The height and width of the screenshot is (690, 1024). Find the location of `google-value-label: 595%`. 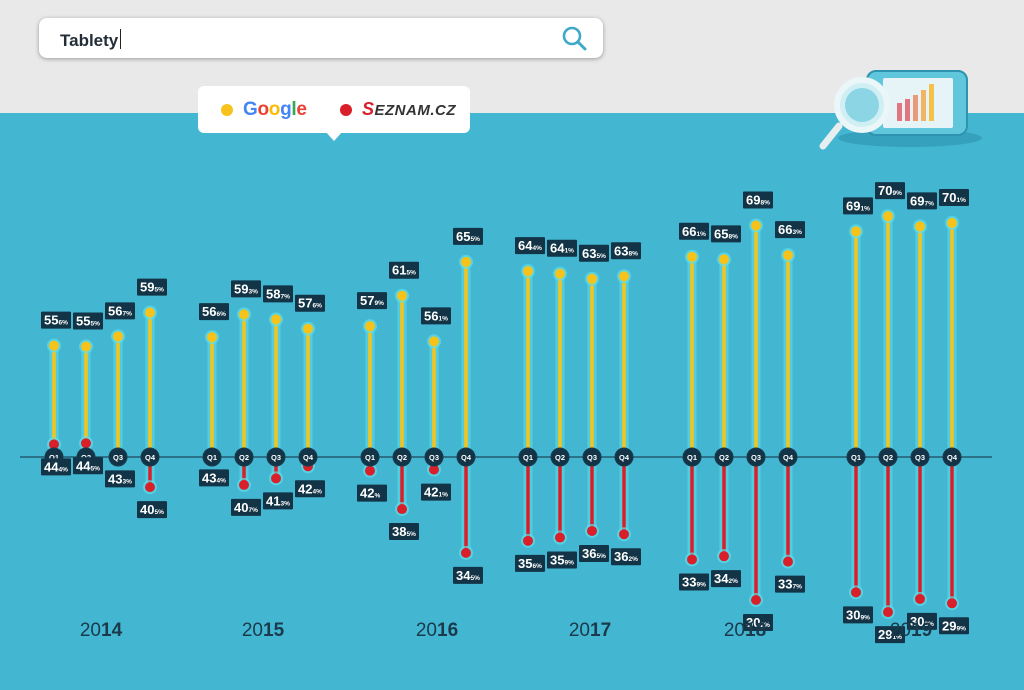

google-value-label: 595% is located at coordinates (152, 287).